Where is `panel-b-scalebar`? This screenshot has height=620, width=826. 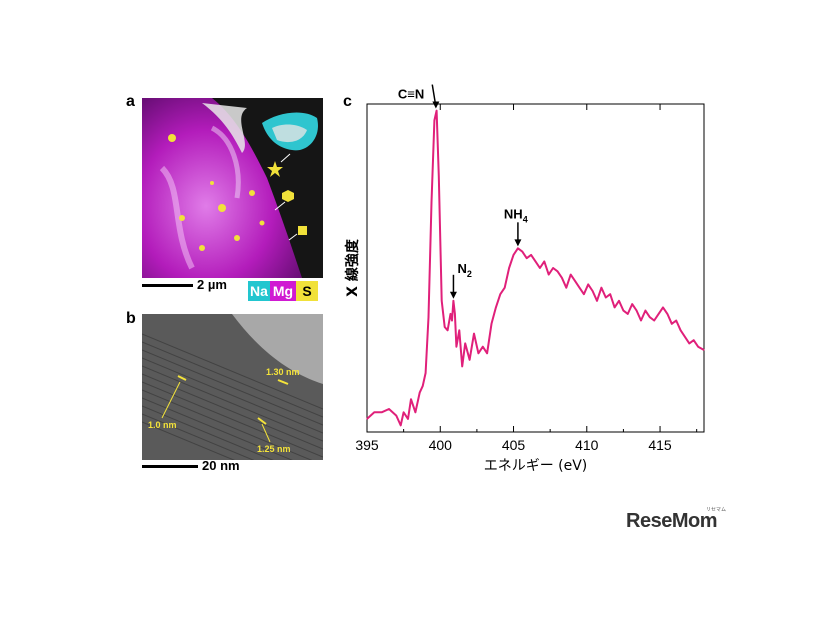 panel-b-scalebar is located at coordinates (170, 466).